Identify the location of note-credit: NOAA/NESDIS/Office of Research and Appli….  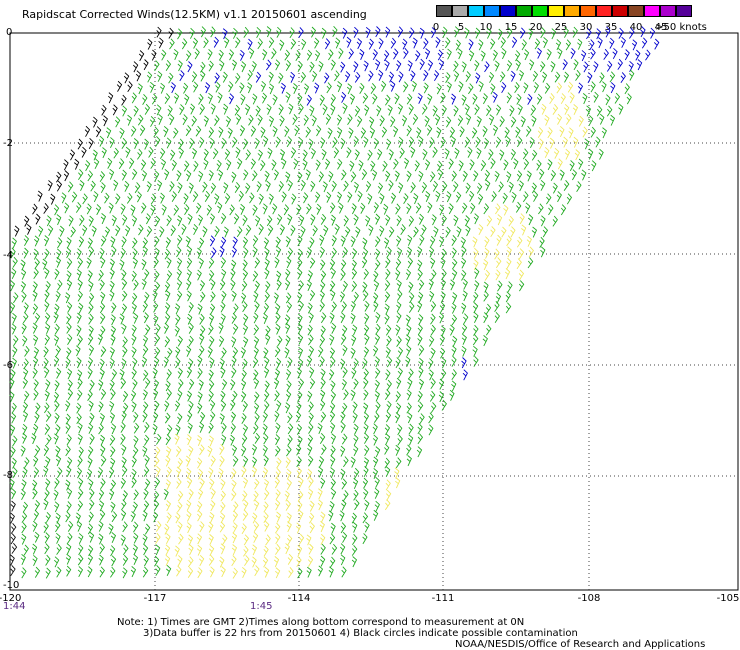
(580, 644).